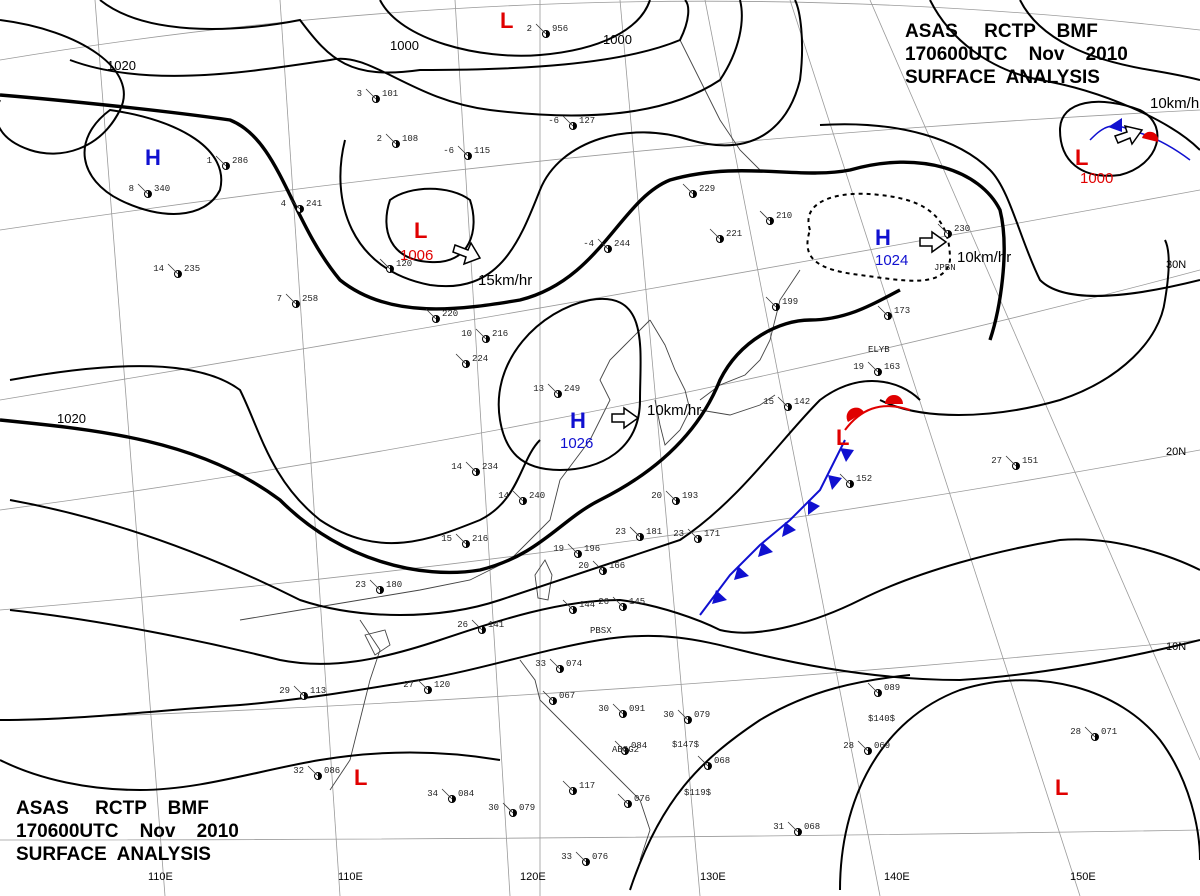 Image resolution: width=1200 pixels, height=896 pixels. I want to click on station-pressure: 068, so click(812, 827).